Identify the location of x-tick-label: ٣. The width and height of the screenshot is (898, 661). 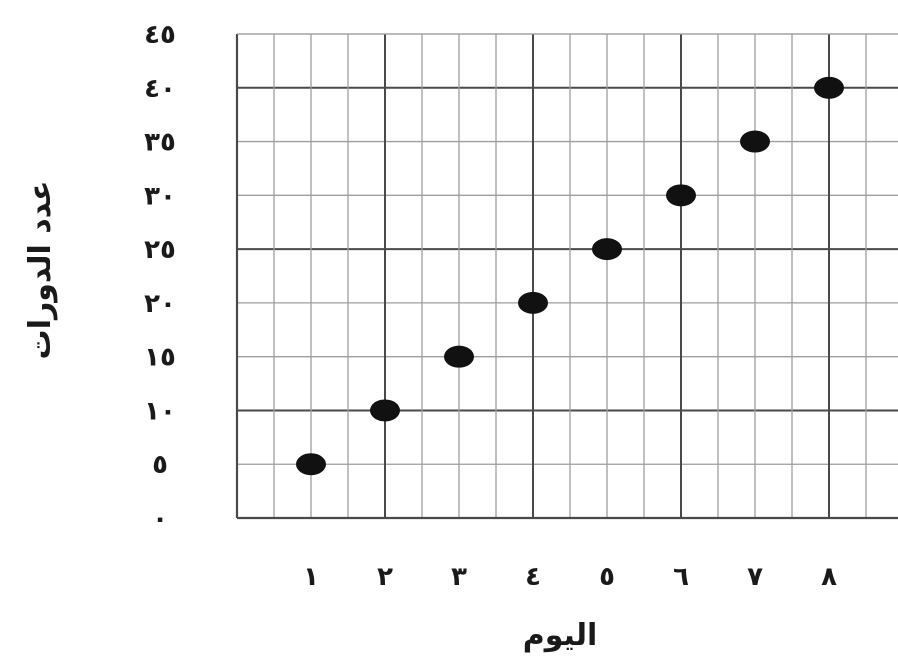
(459, 577).